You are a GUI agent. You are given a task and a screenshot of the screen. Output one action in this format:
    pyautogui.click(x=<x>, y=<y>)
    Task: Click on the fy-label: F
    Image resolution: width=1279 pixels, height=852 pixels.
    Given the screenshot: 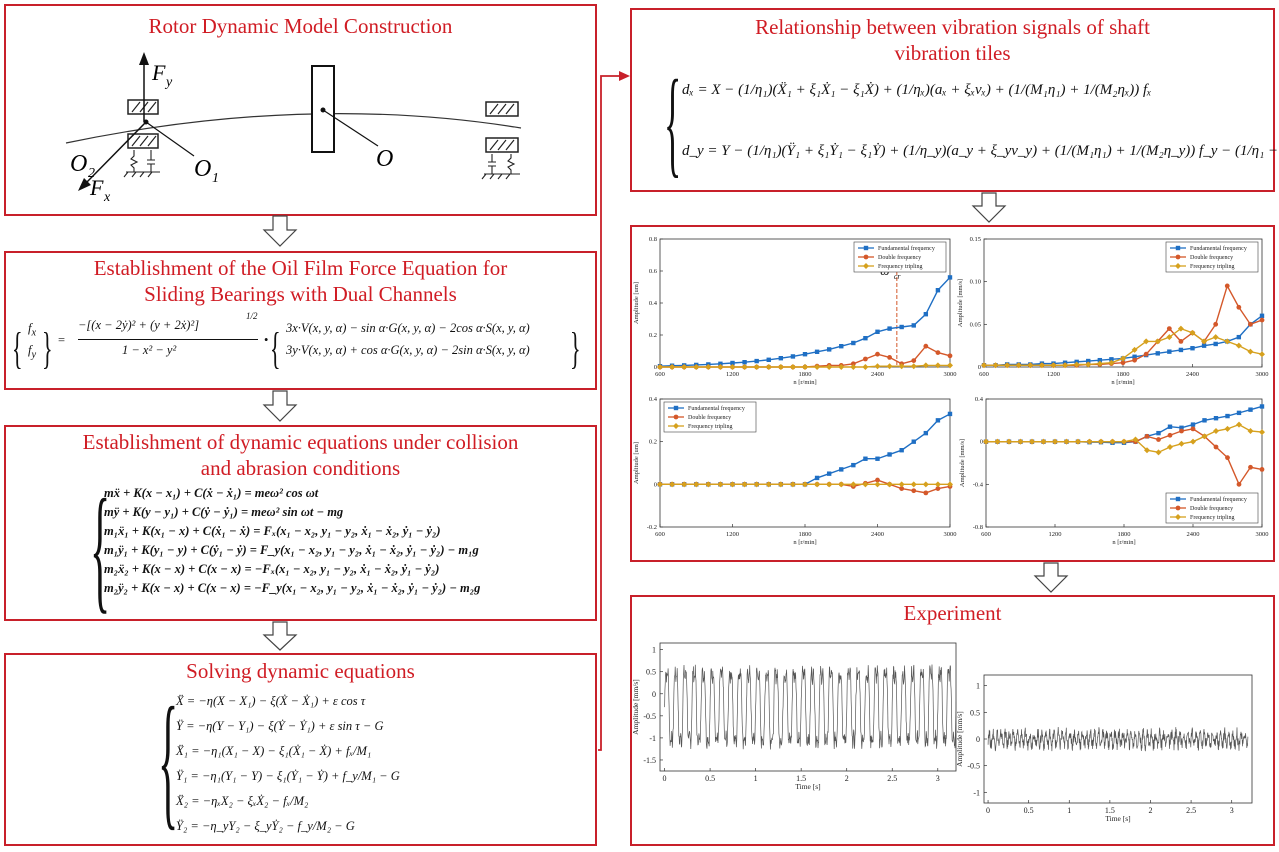 What is the action you would take?
    pyautogui.click(x=158, y=72)
    